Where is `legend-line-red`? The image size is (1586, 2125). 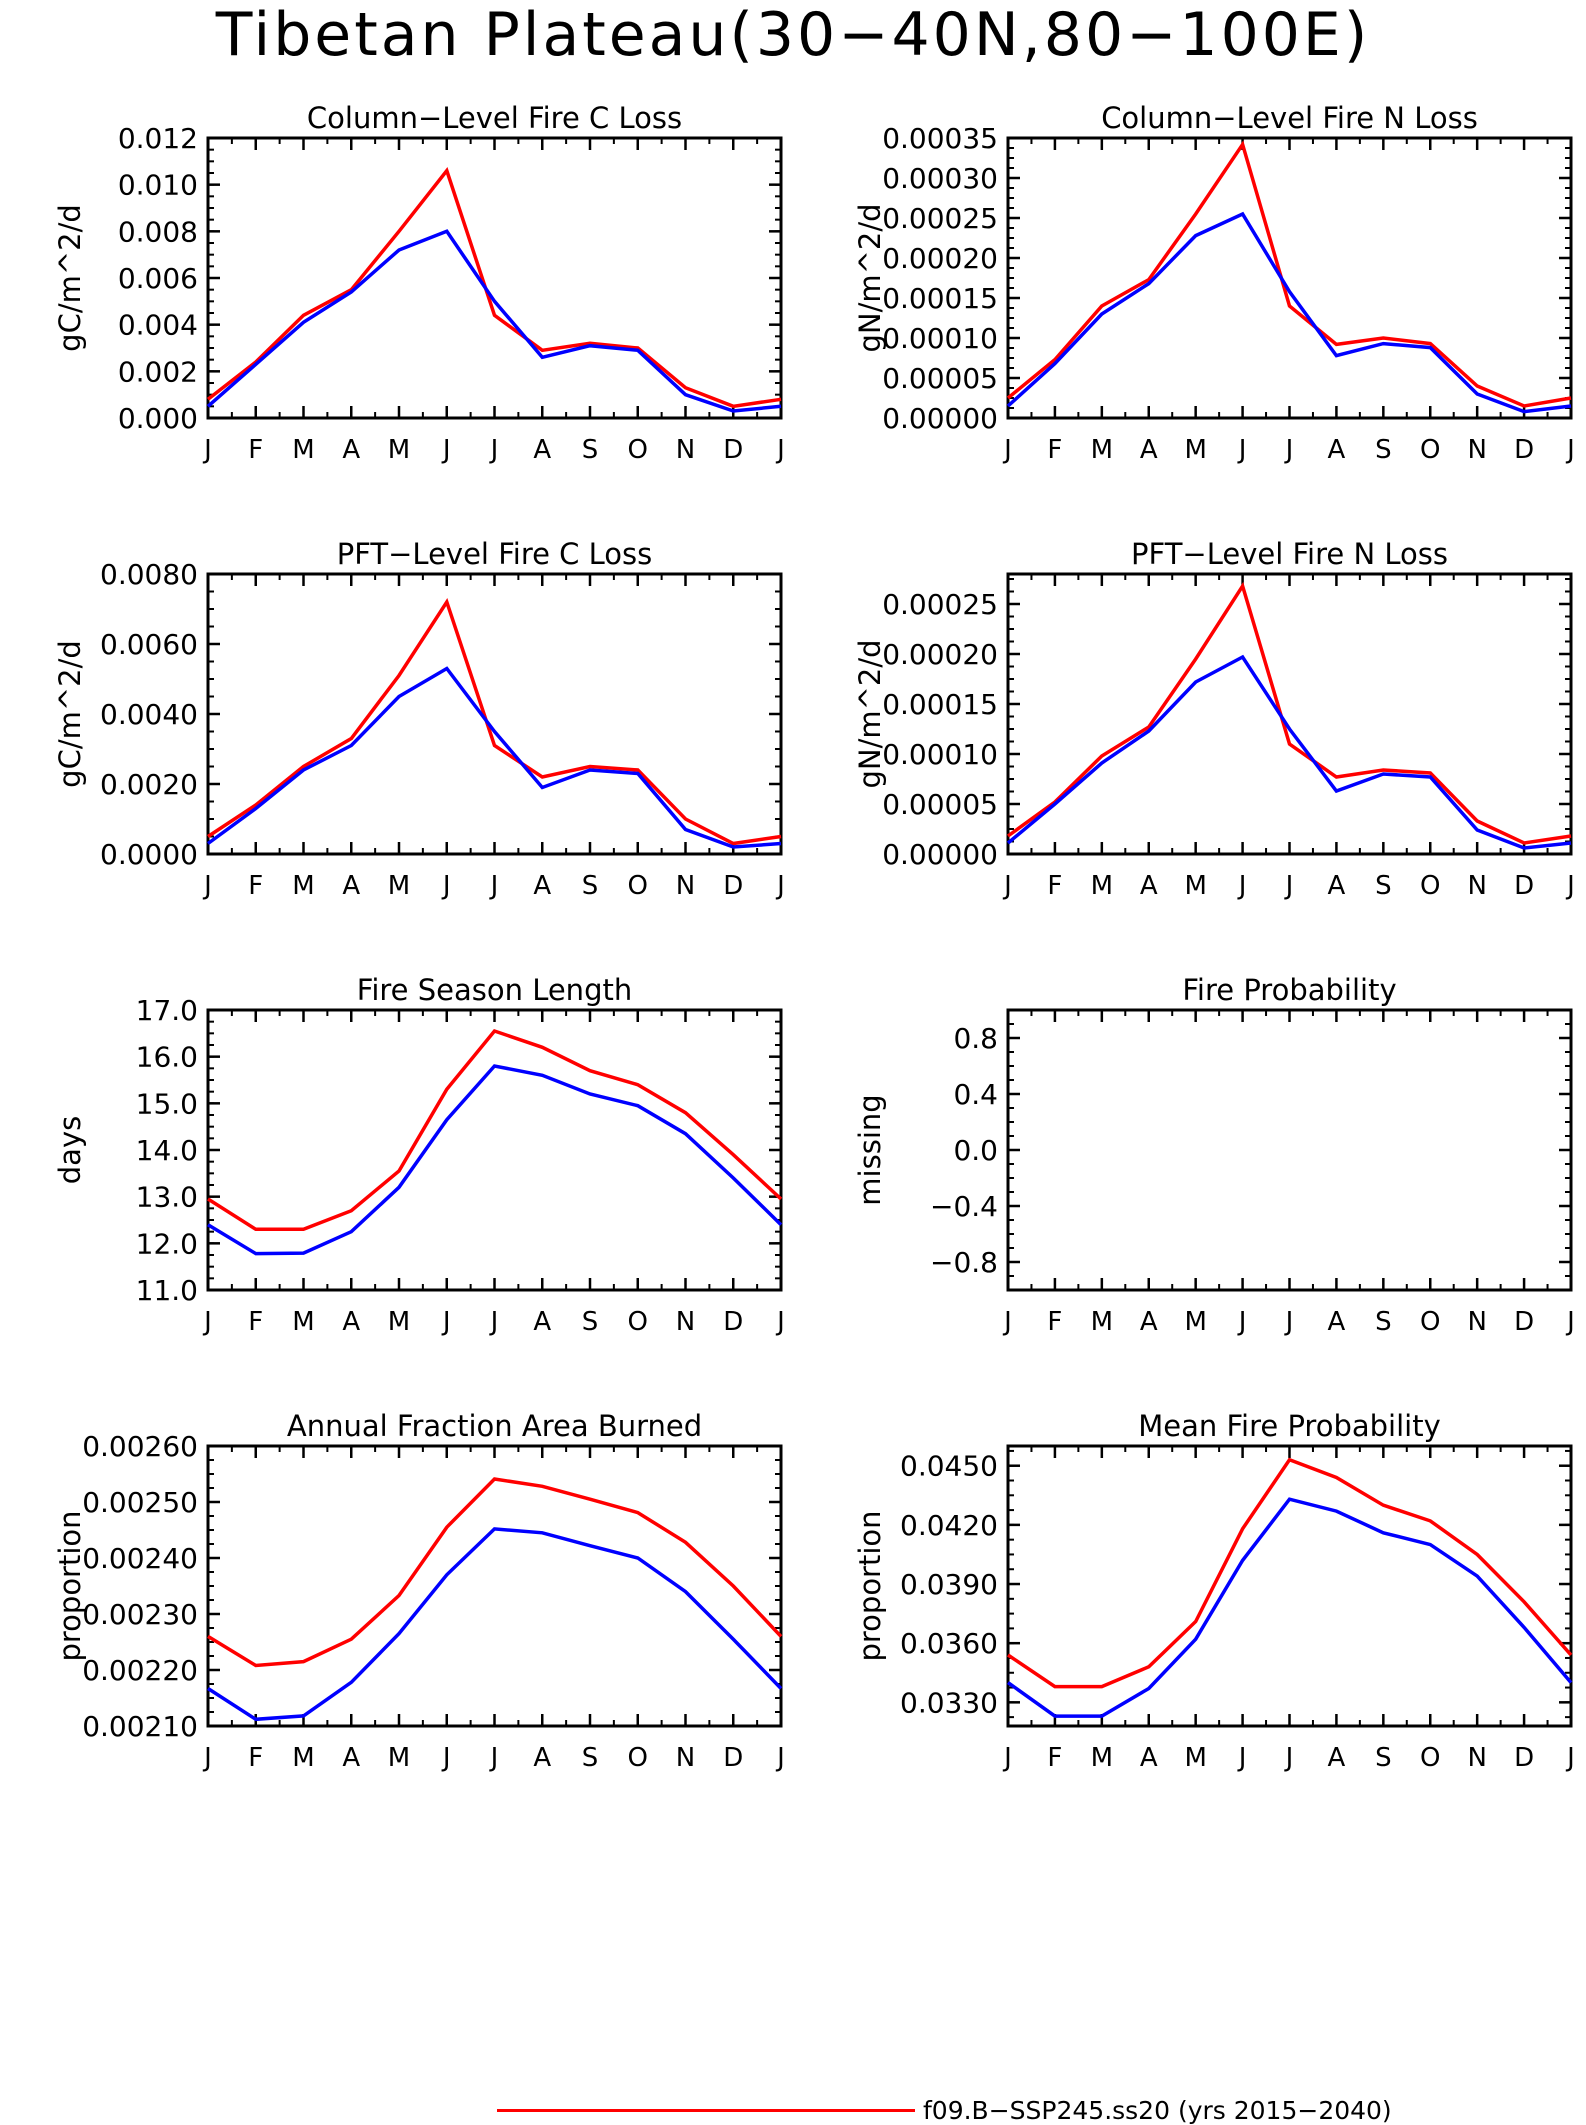 legend-line-red is located at coordinates (706, 2110).